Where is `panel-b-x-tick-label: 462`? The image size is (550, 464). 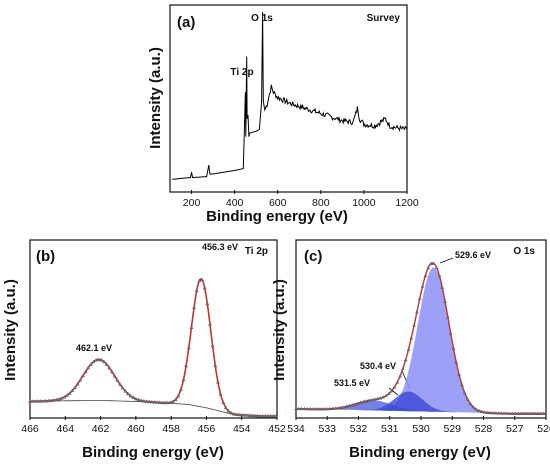 panel-b-x-tick-label: 462 is located at coordinates (101, 429).